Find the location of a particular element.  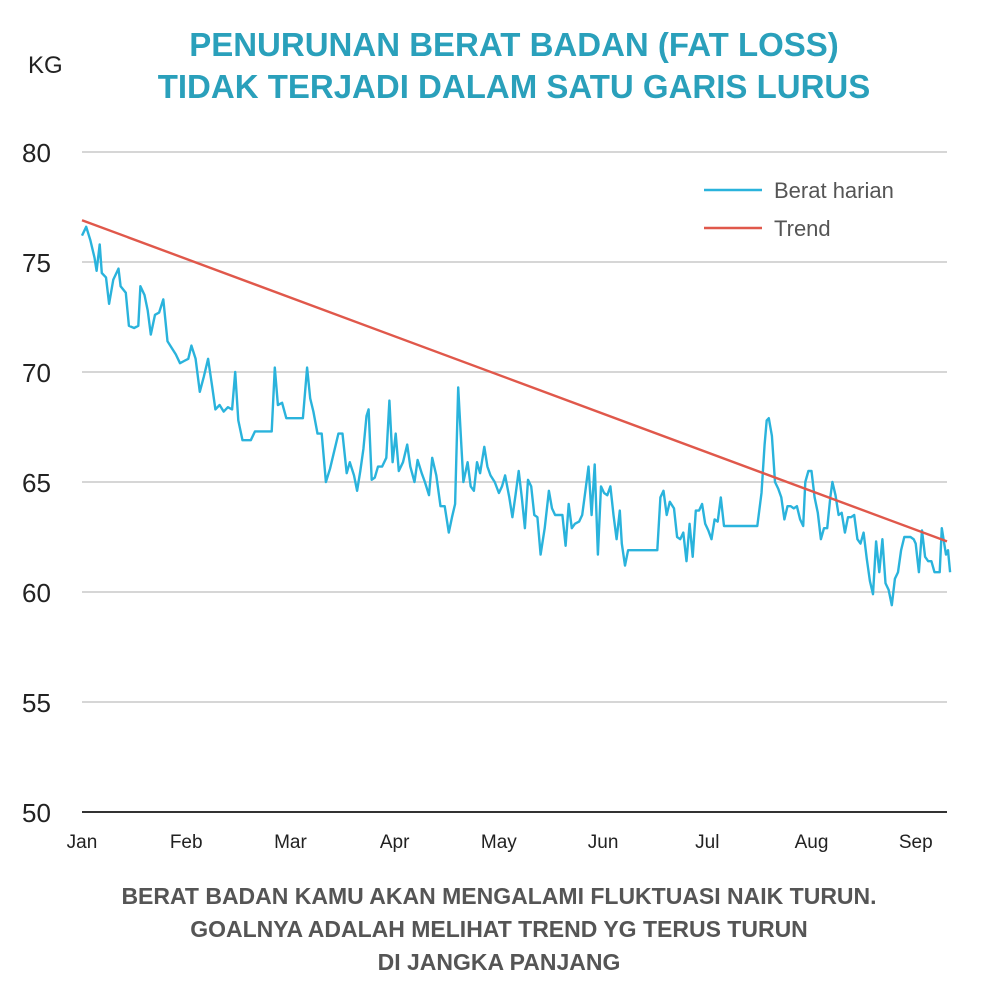

footer-line-3: DI JANGKA PANJANG is located at coordinates (499, 962).